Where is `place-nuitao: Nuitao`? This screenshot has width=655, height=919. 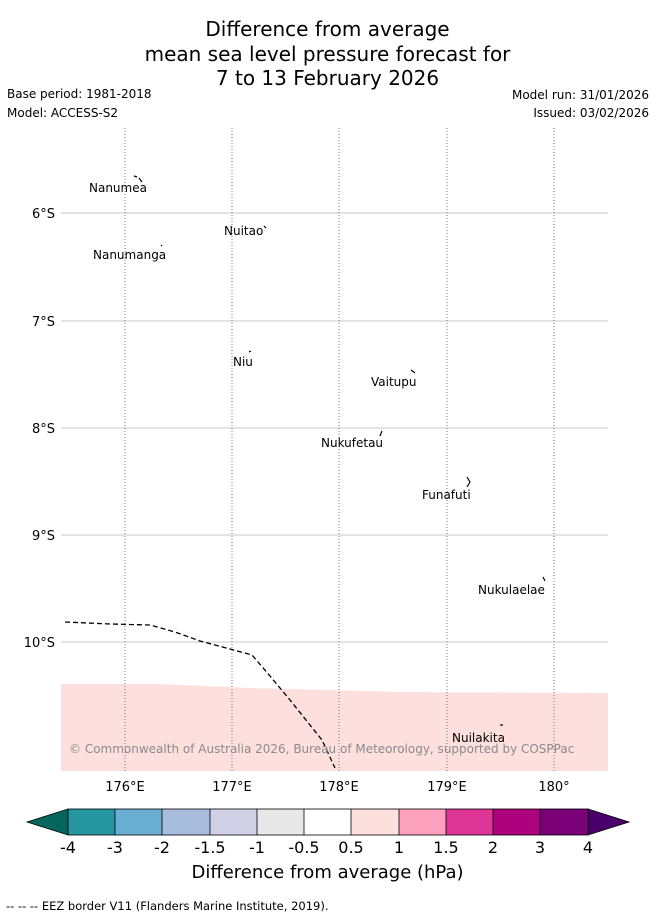
place-nuitao: Nuitao is located at coordinates (243, 231).